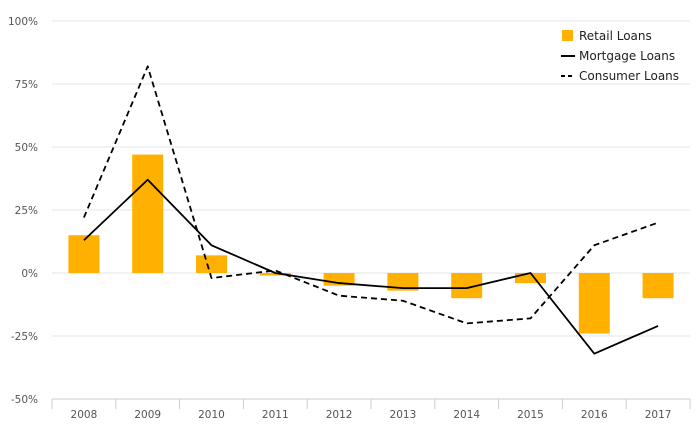 The image size is (700, 433). Describe the element at coordinates (275, 415) in the screenshot. I see `x-tick-label: 2011` at that location.